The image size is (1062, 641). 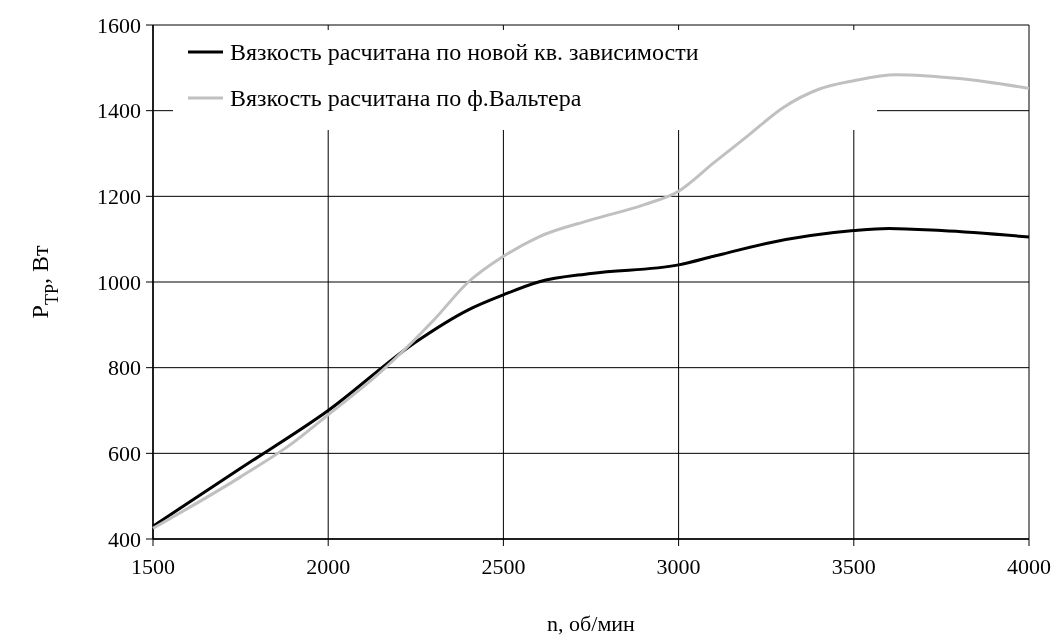 I want to click on x-tick-label: 1500, so click(x=153, y=566).